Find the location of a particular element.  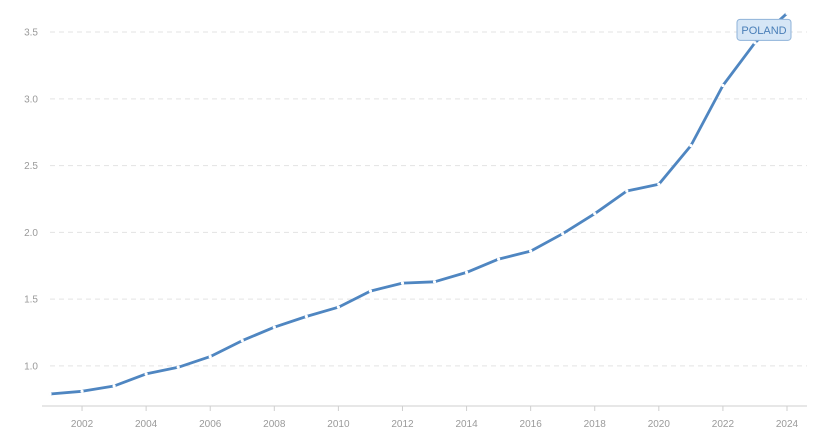

series-label: POLAND is located at coordinates (764, 29).